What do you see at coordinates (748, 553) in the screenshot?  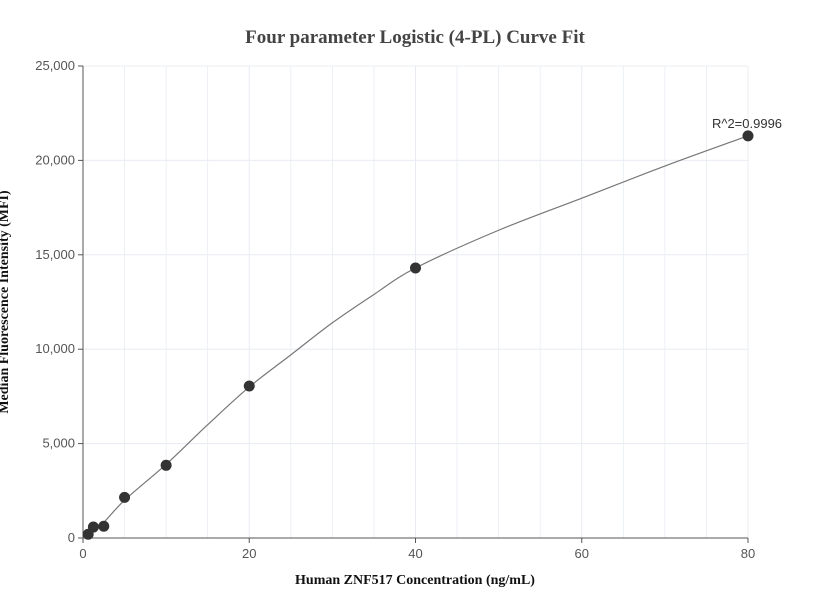 I see `x-tick-label: 80` at bounding box center [748, 553].